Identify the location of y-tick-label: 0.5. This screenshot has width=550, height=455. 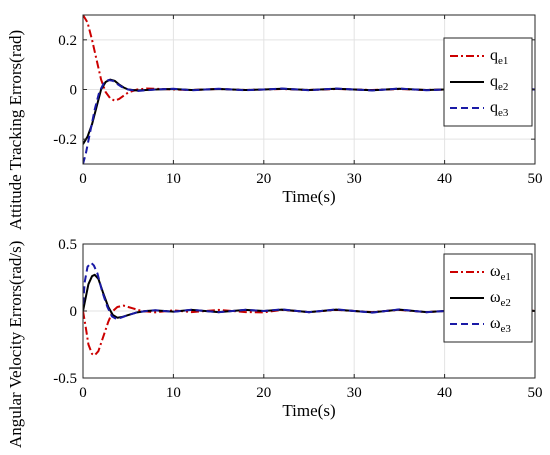
(67, 245).